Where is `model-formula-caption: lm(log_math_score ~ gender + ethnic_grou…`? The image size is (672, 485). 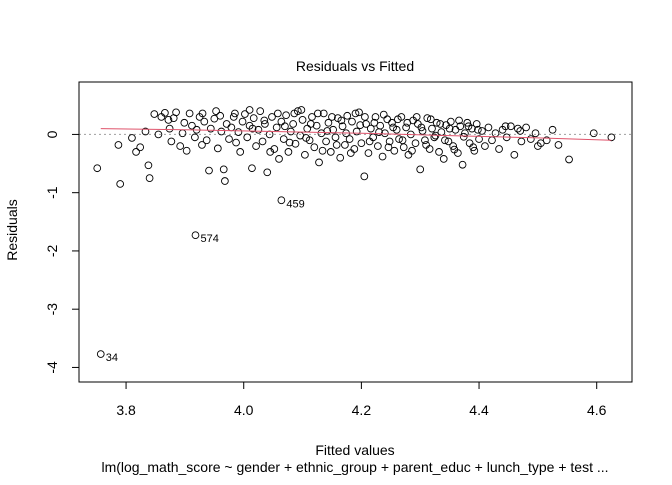 model-formula-caption: lm(log_math_score ~ gender + ethnic_grou… is located at coordinates (354, 467).